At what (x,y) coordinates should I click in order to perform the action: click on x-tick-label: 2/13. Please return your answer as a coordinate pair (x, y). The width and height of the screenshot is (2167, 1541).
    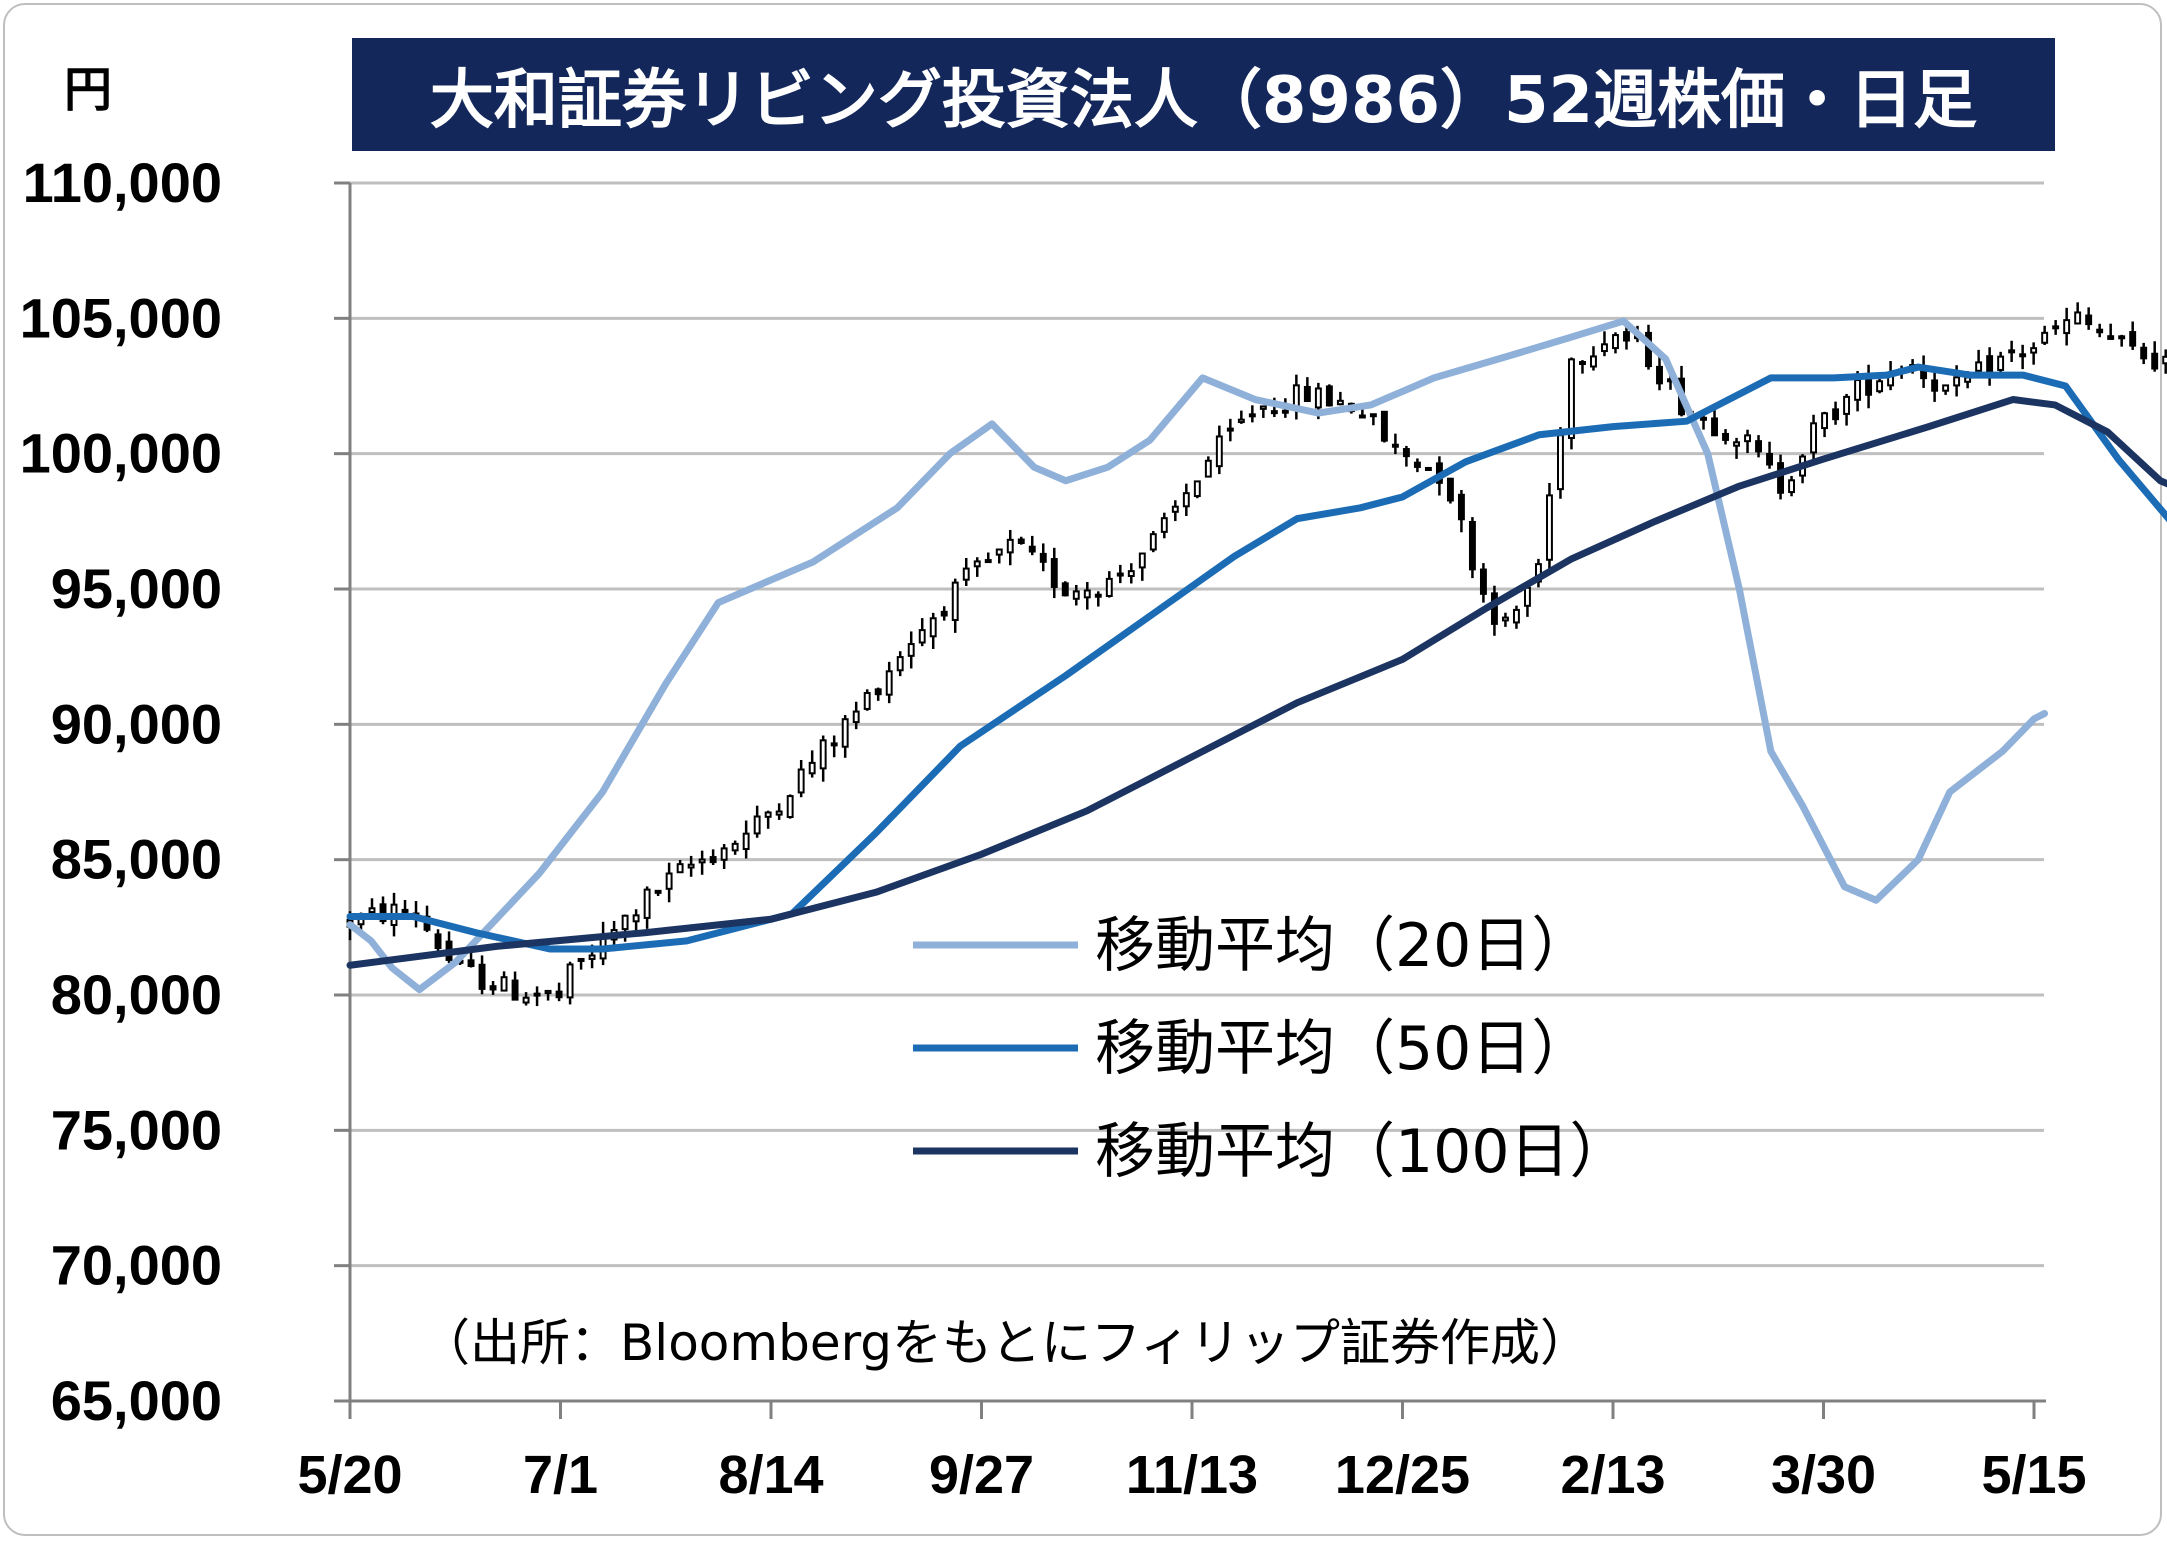
    Looking at the image, I should click on (1612, 1475).